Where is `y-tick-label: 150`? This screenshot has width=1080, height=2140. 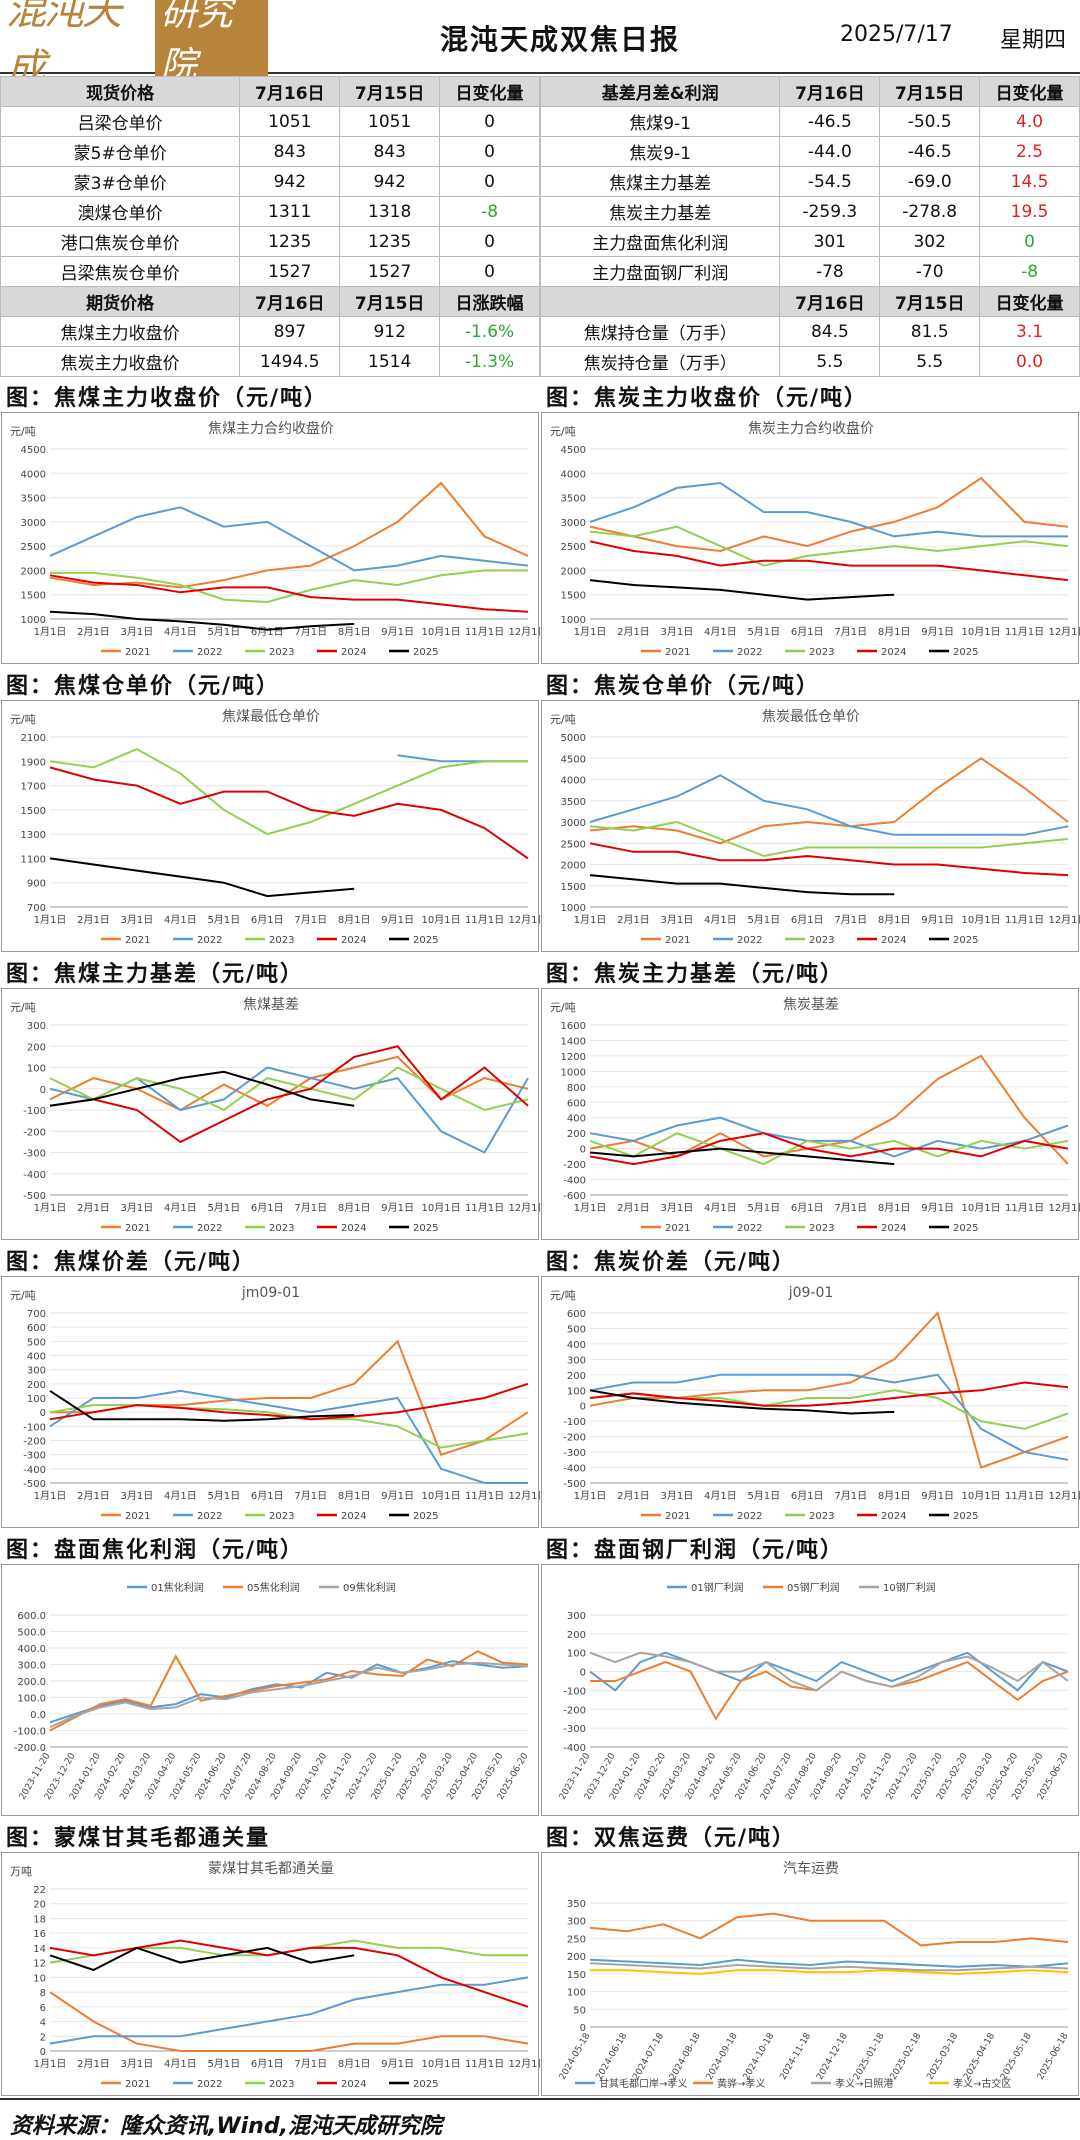
y-tick-label: 150 is located at coordinates (576, 1975).